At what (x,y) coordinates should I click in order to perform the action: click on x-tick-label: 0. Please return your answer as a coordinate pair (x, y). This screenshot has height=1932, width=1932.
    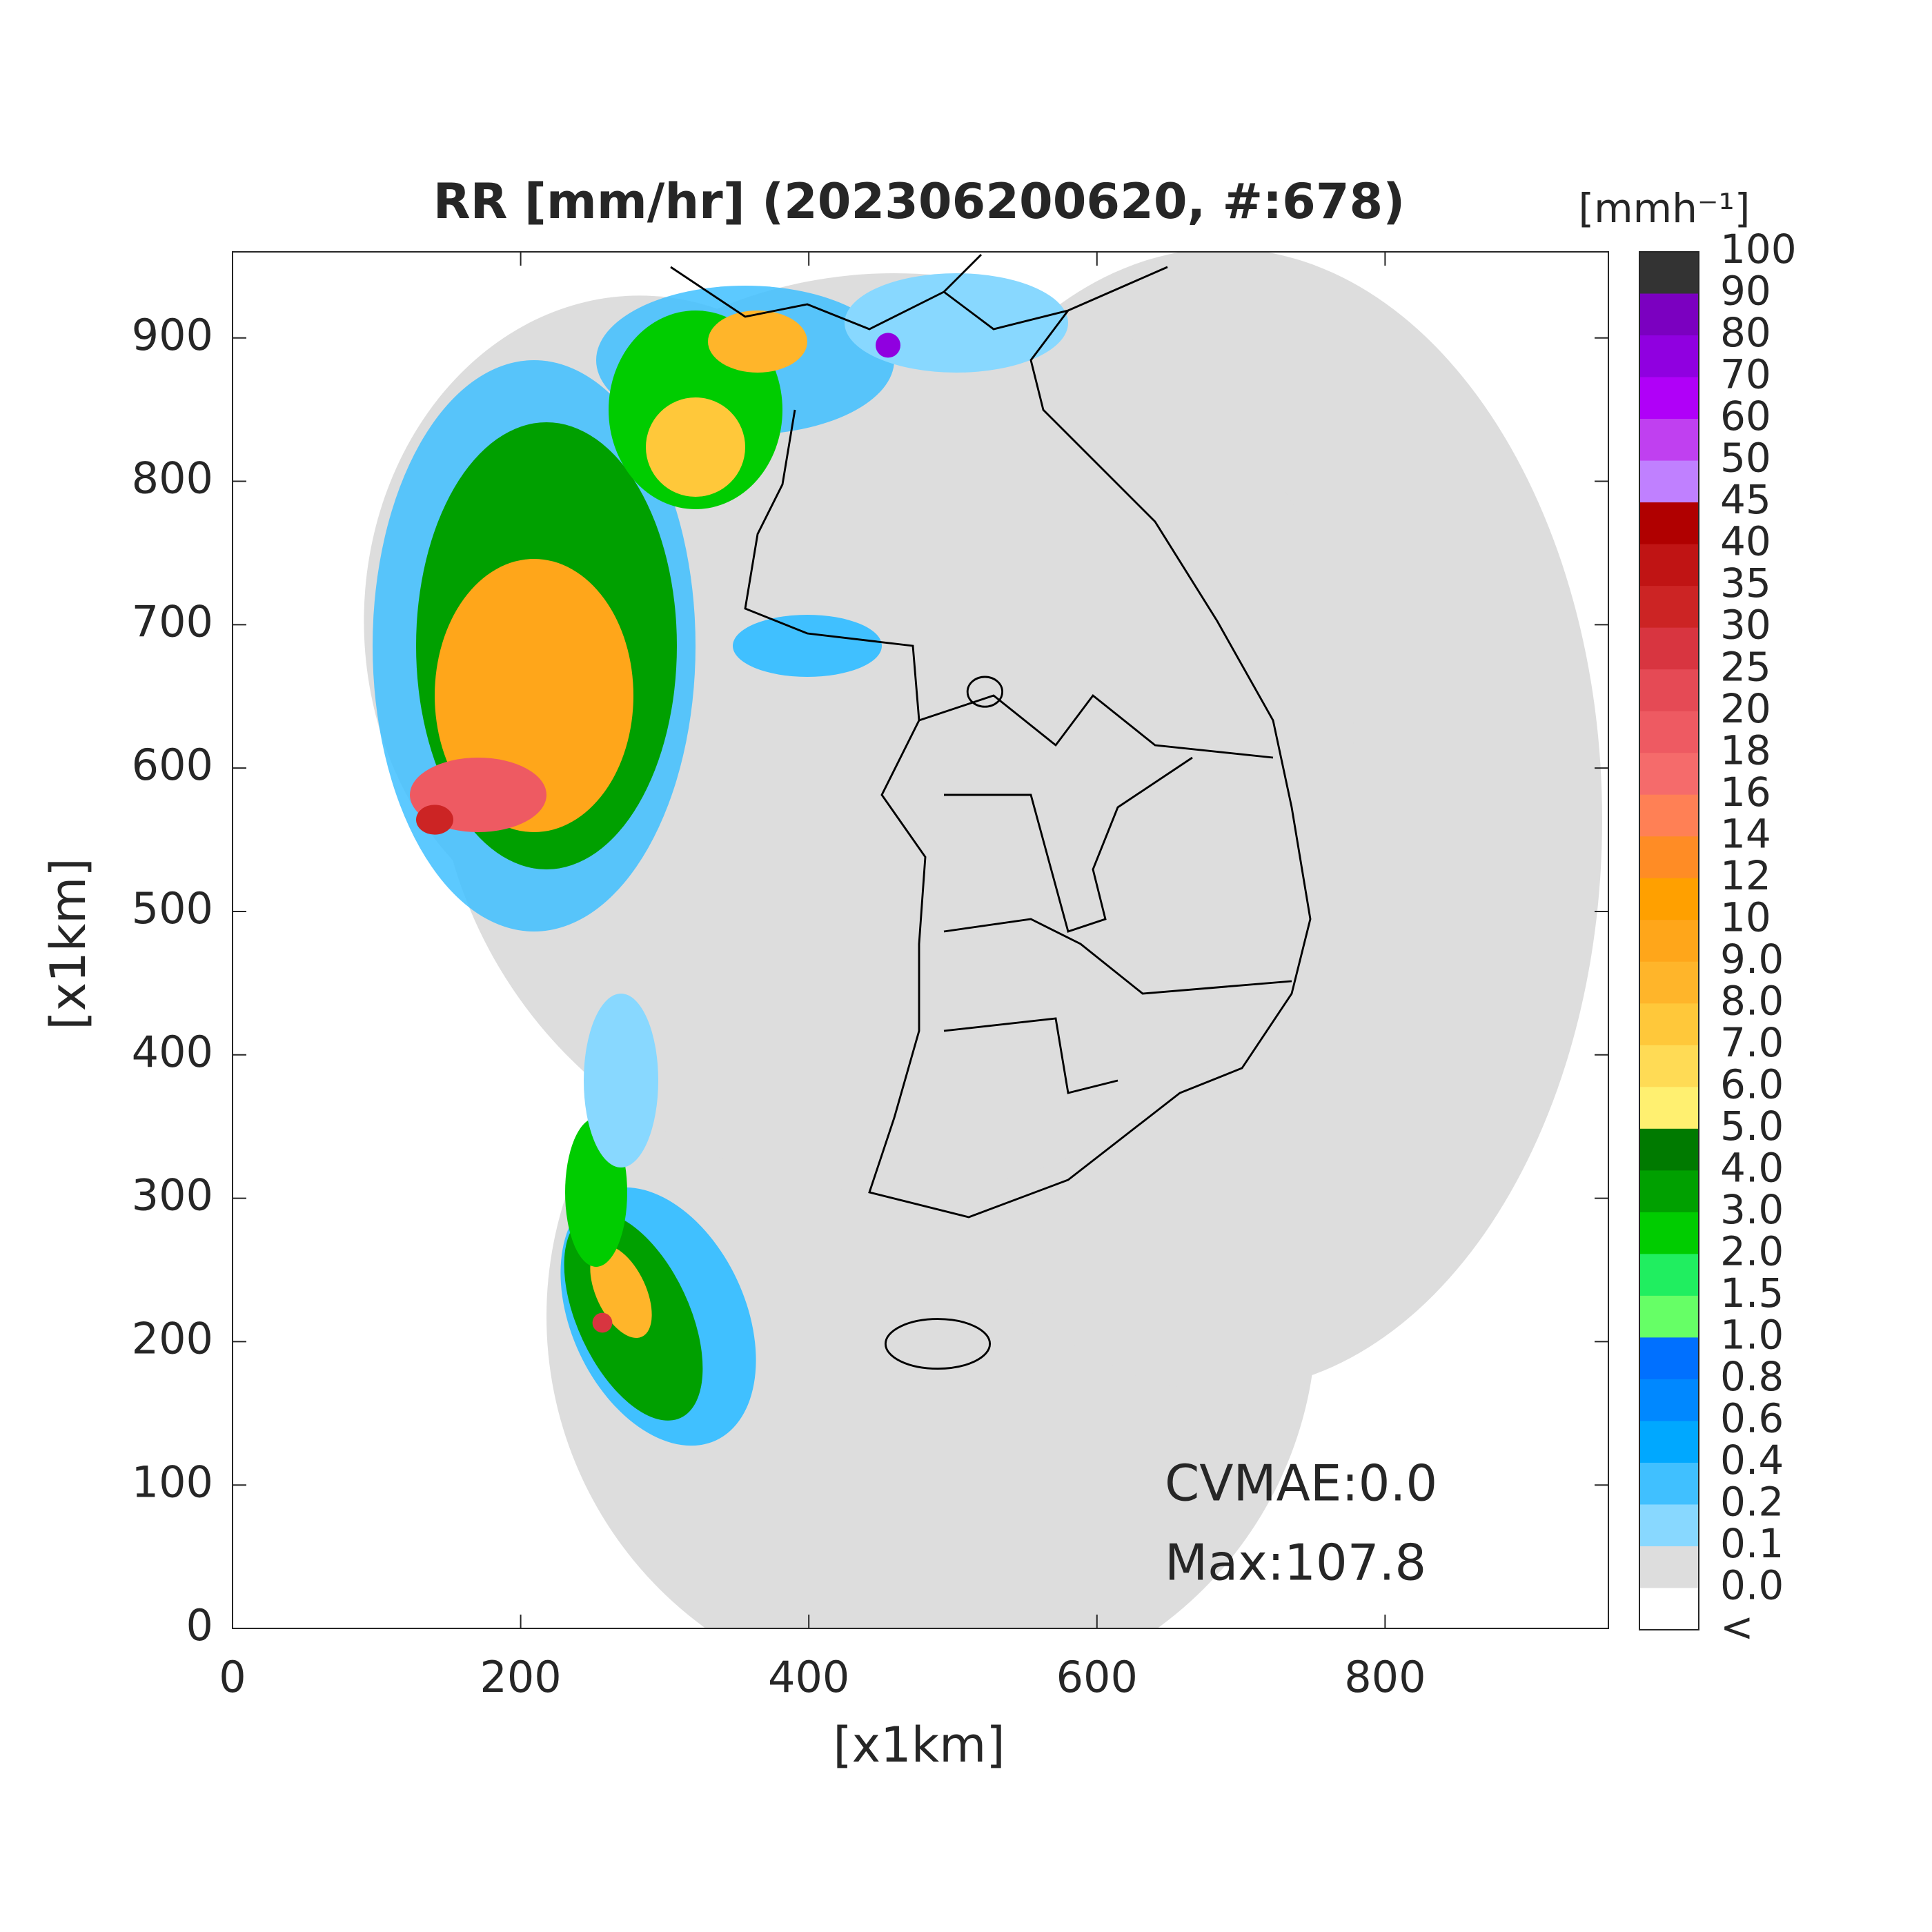
    Looking at the image, I should click on (232, 1677).